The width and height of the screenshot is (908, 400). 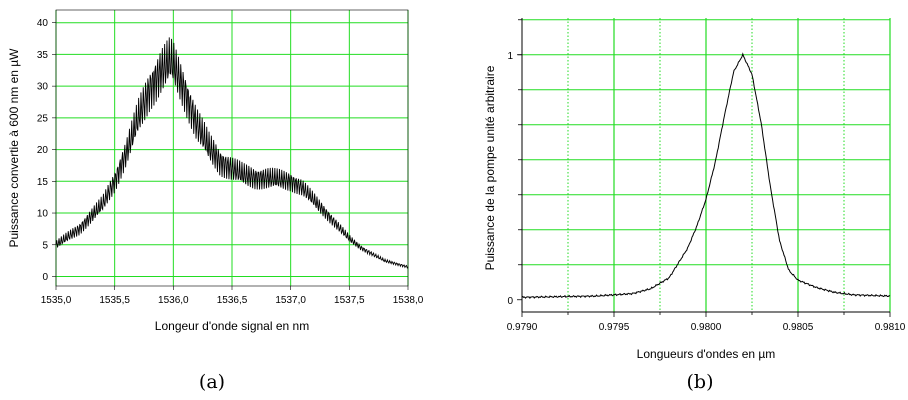 I want to click on chart-a-x-tick-label: 1536,0, so click(x=173, y=300).